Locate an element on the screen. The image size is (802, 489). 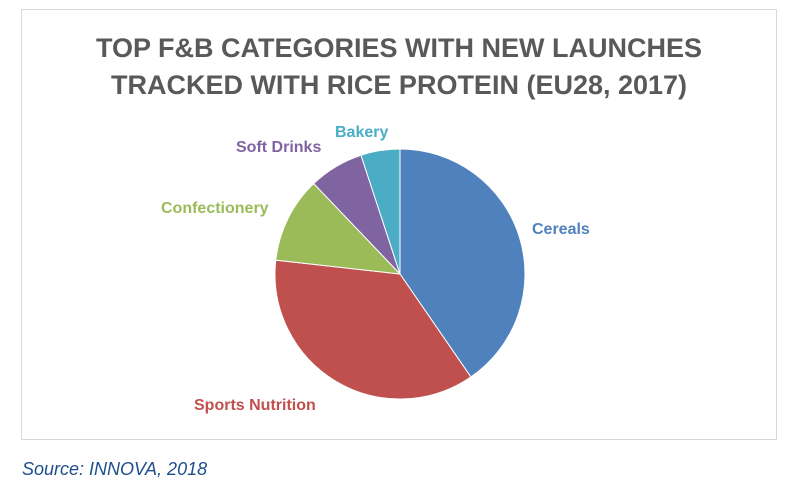
slice-label-soft-drinks: Soft Drinks is located at coordinates (278, 147).